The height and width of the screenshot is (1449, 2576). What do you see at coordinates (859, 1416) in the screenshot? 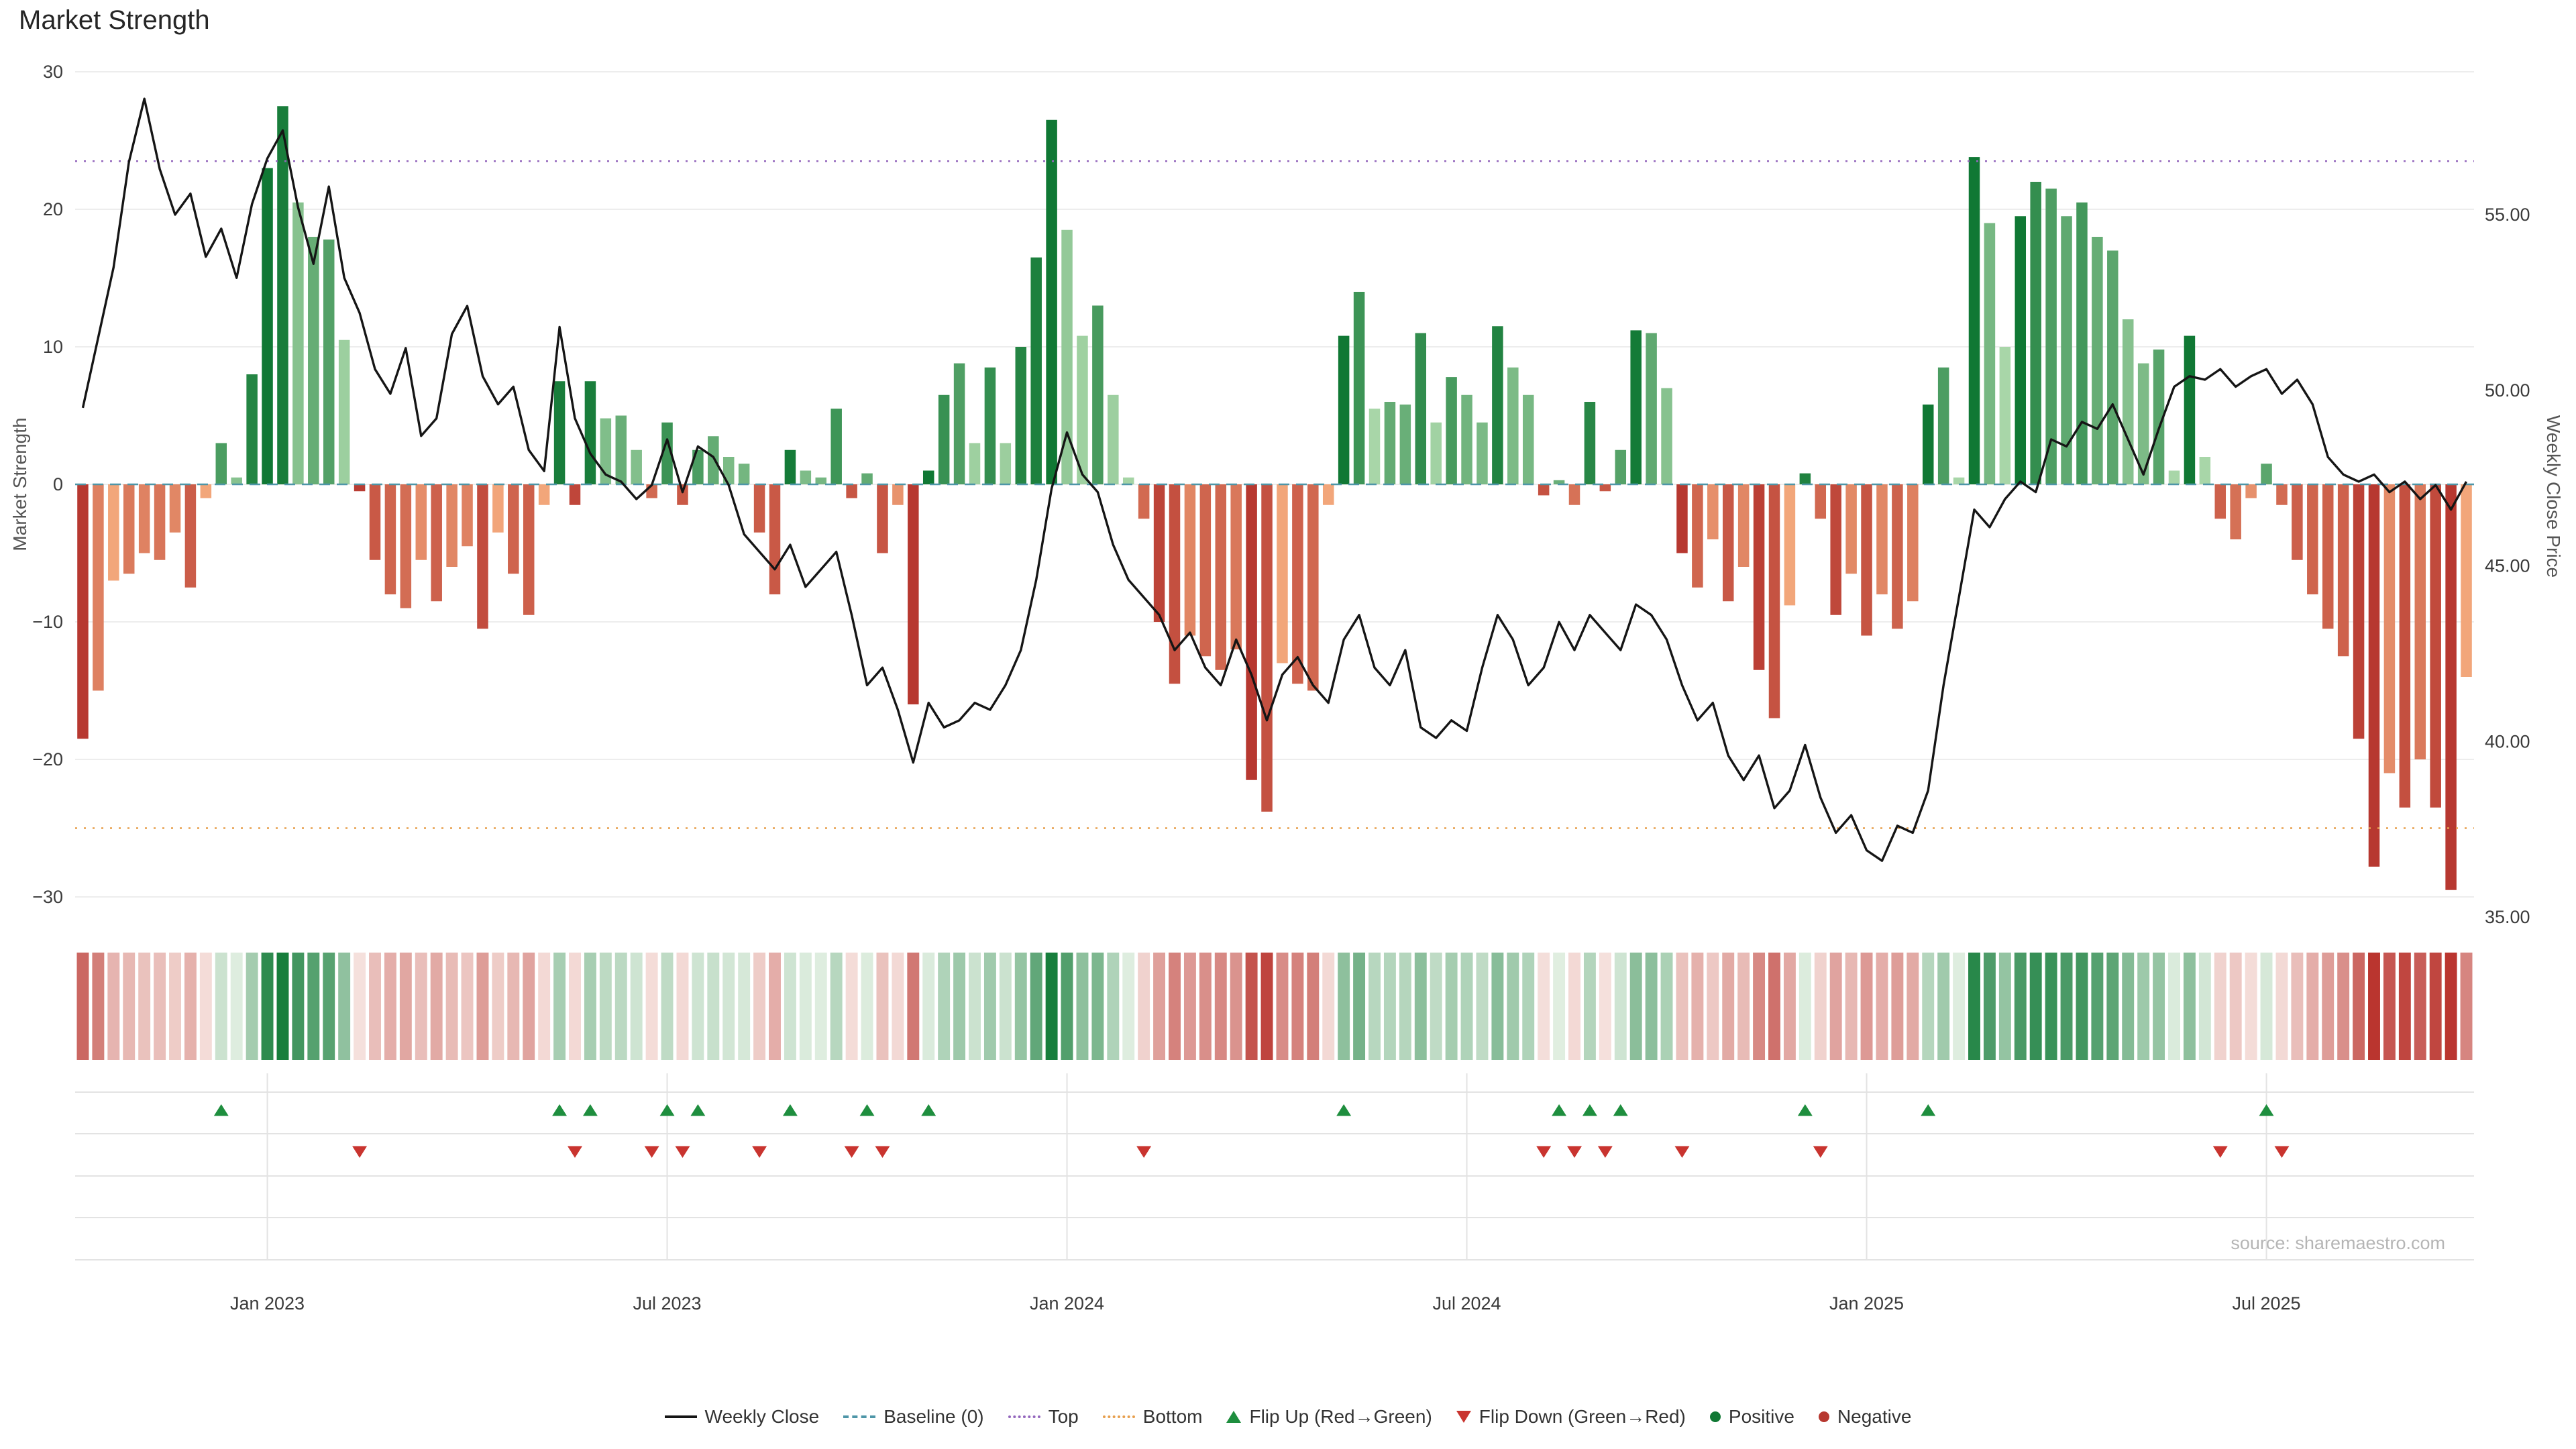
I see `dashed-line-swatch-icon` at bounding box center [859, 1416].